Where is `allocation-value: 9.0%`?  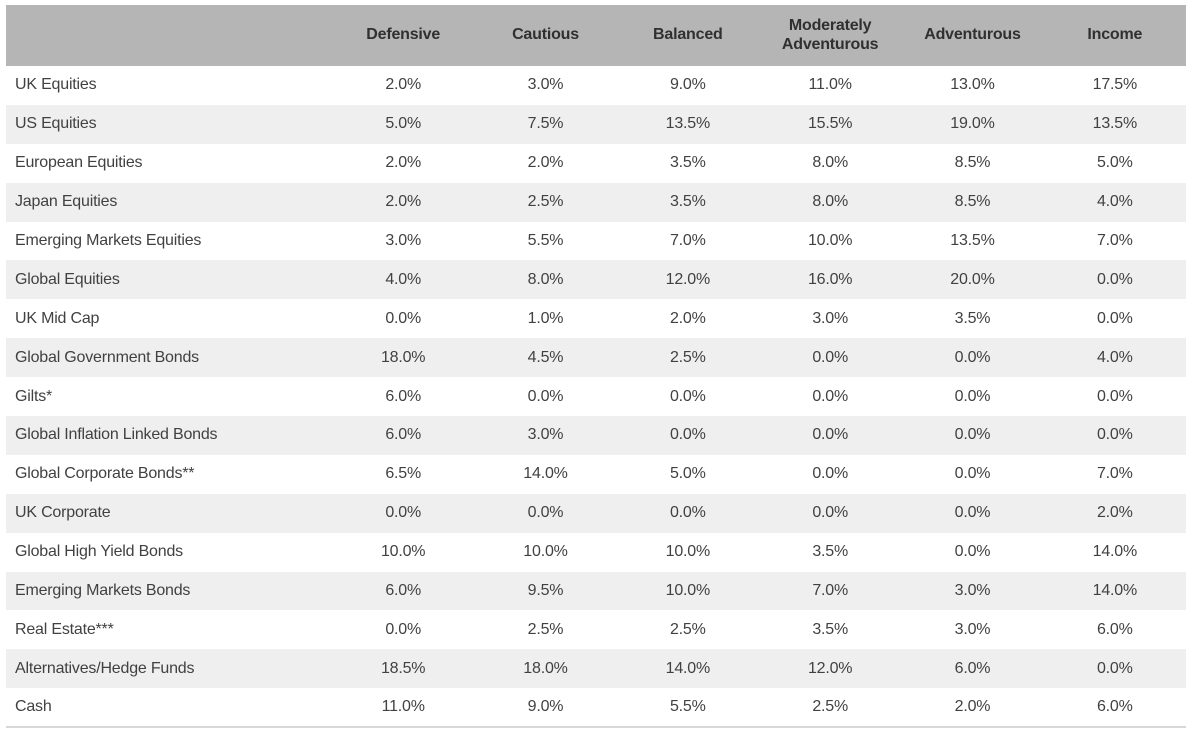 allocation-value: 9.0% is located at coordinates (687, 85).